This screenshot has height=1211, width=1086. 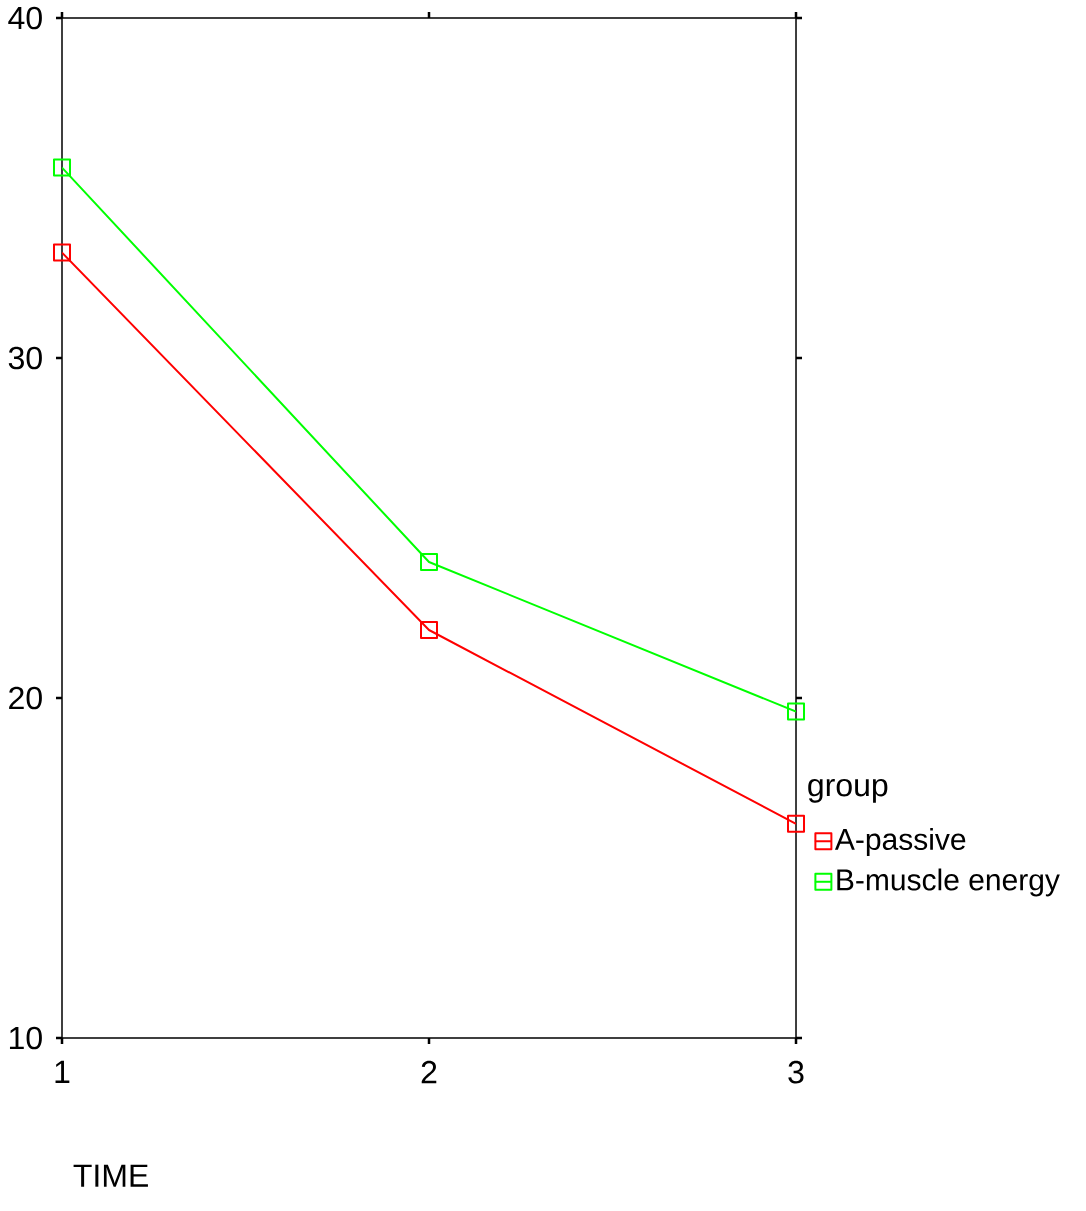 I want to click on x-axis-title: TIME, so click(x=110, y=1175).